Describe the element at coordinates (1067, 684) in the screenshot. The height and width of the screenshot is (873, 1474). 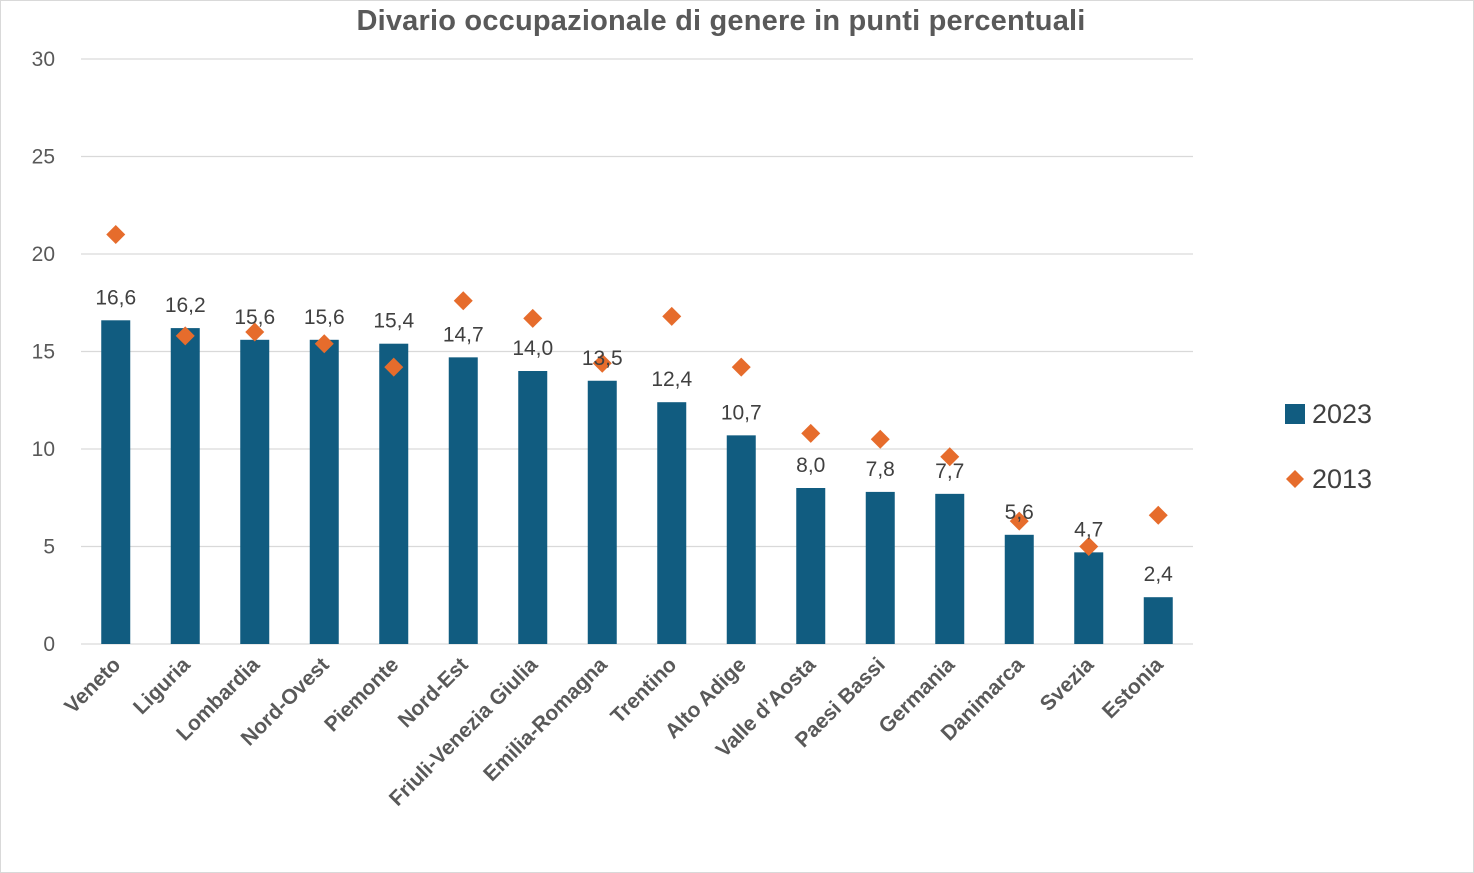
I see `x-tick-label: Svezia` at that location.